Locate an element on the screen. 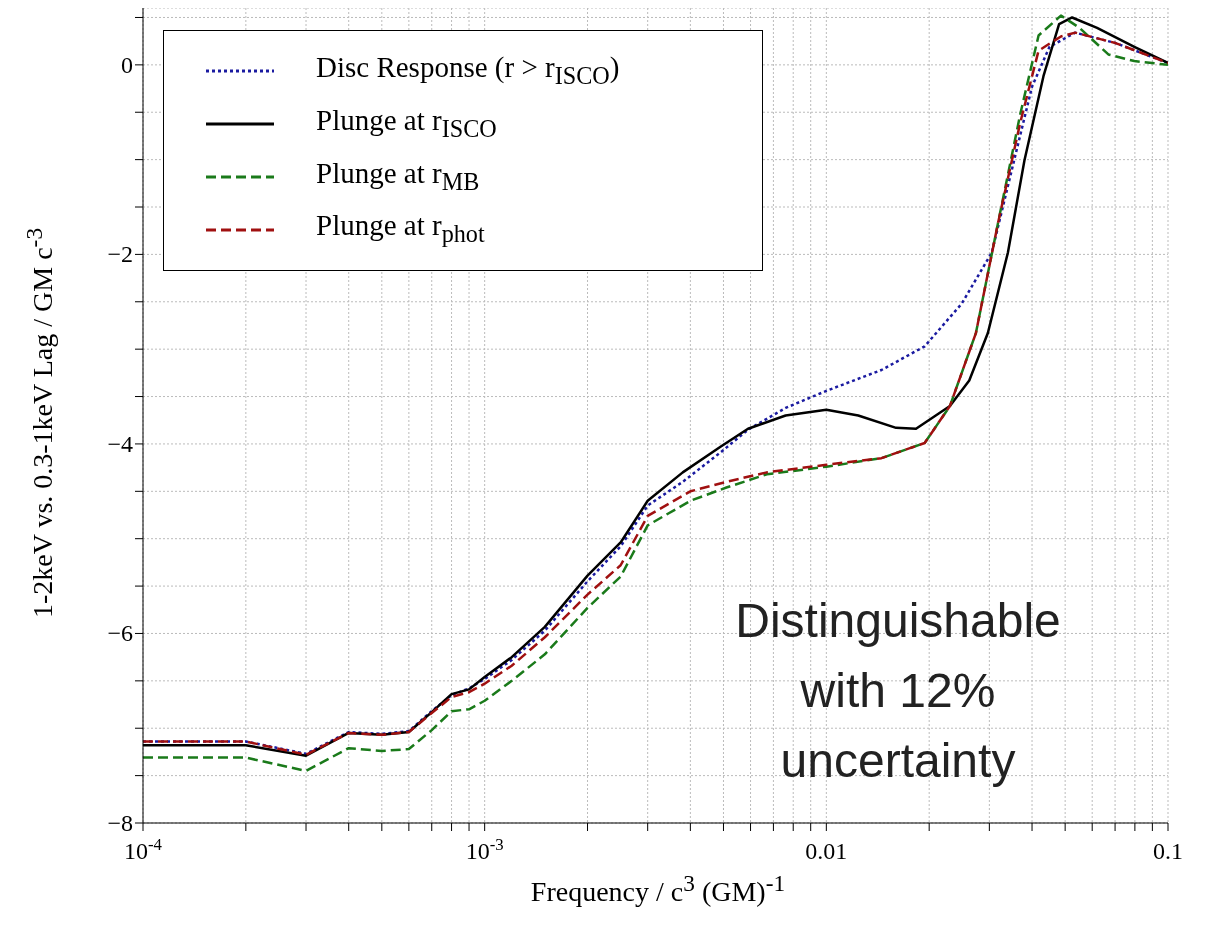 Image resolution: width=1206 pixels, height=939 pixels. legend-label: Disc Response (r > r$_{ISCO}$) is located at coordinates (468, 70).